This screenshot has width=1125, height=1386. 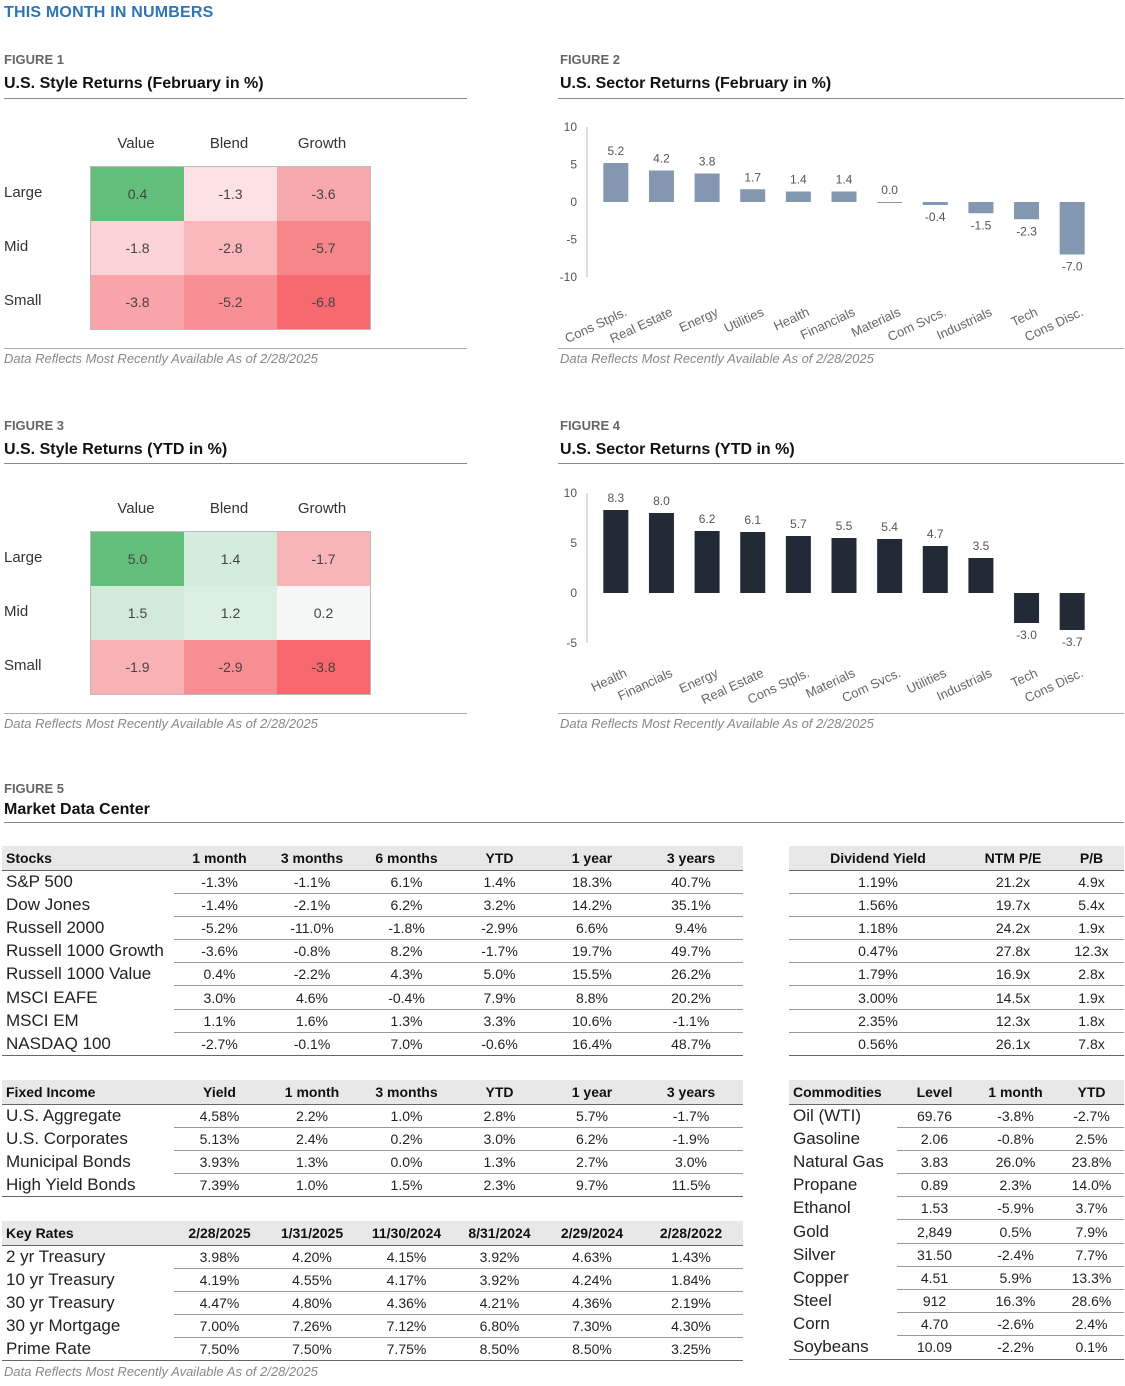 I want to click on key-rates-cell: 8.50%, so click(x=592, y=1349).